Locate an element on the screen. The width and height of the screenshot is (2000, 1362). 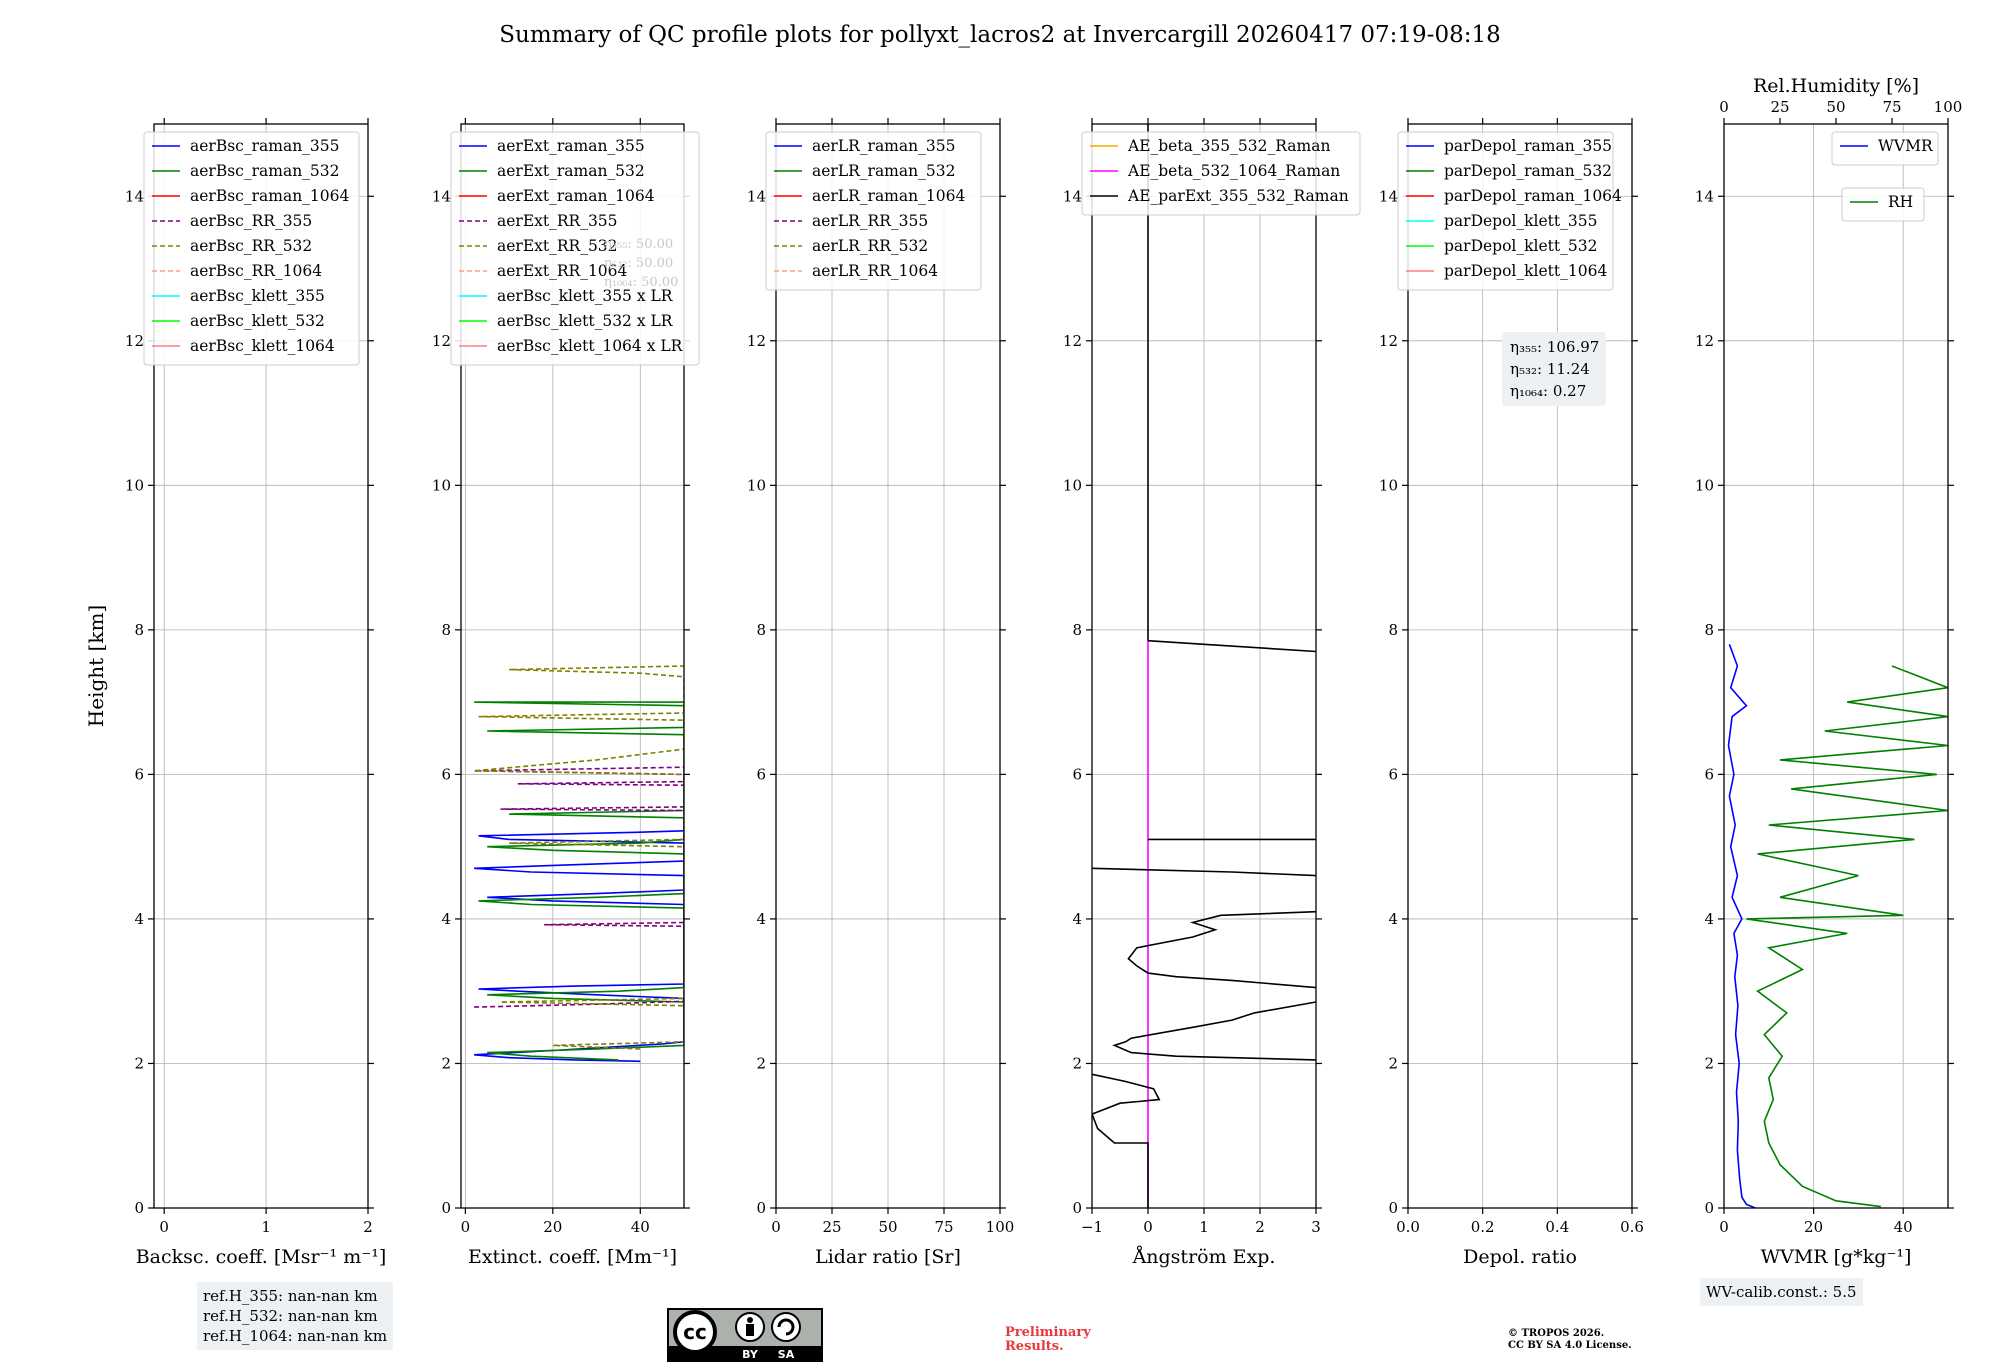
x-axis-label: Backsc. coeff. [Msr⁻¹ m⁻¹] is located at coordinates (261, 1257).